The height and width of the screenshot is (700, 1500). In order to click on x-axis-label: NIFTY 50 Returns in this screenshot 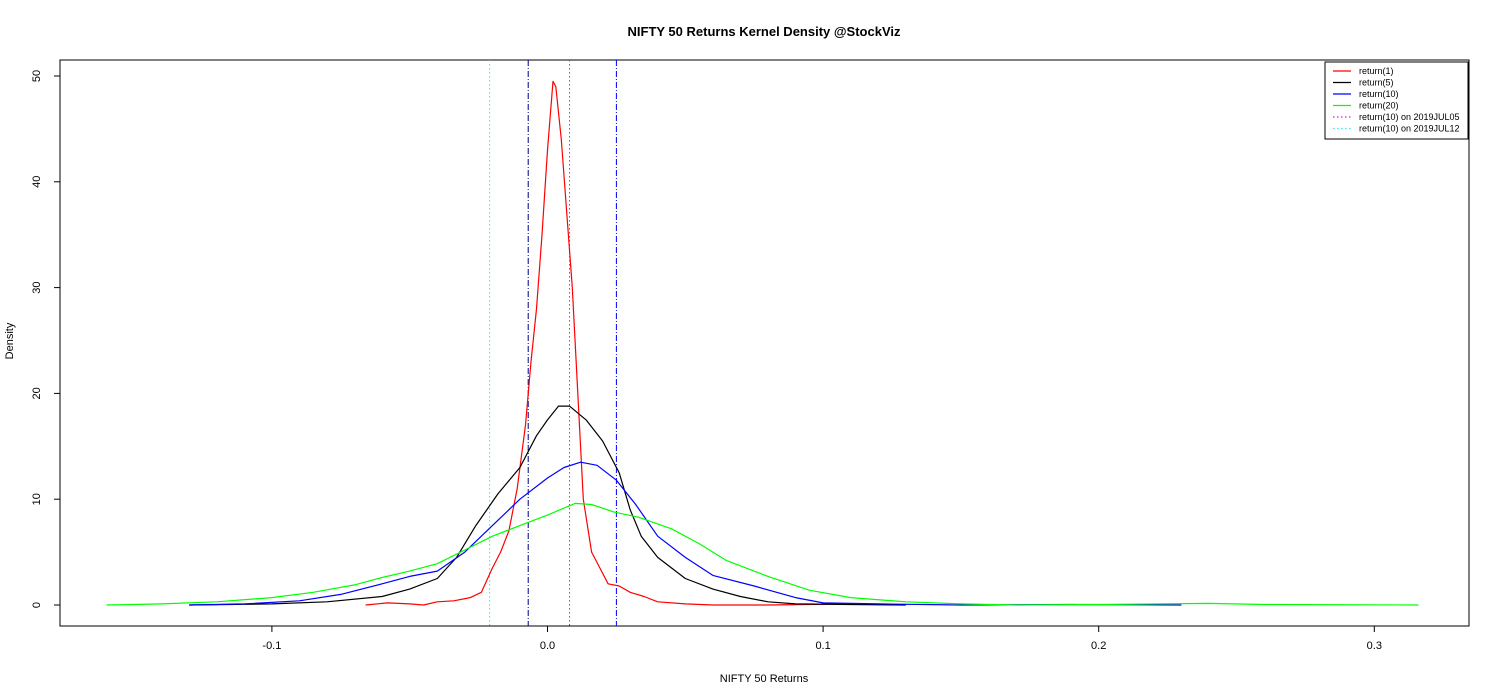, I will do `click(764, 679)`.